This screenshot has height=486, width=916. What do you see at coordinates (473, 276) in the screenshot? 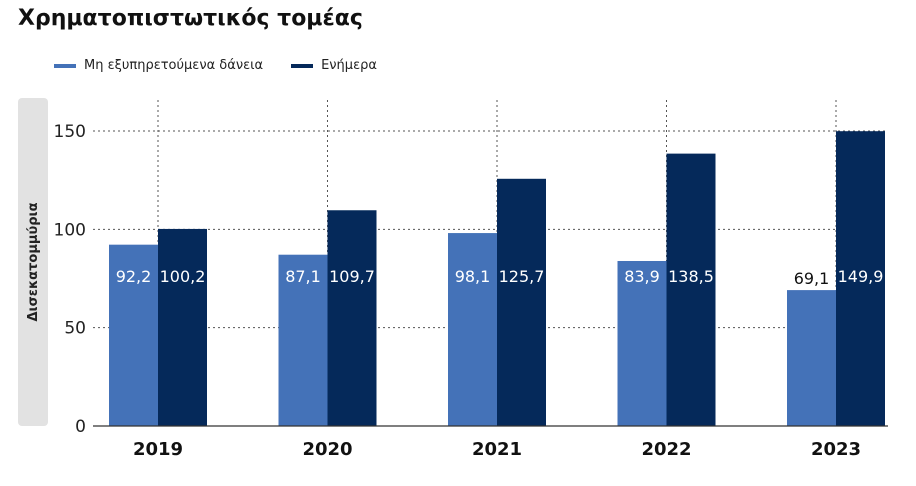
I see `data-label-2021-series-1: 98,1` at bounding box center [473, 276].